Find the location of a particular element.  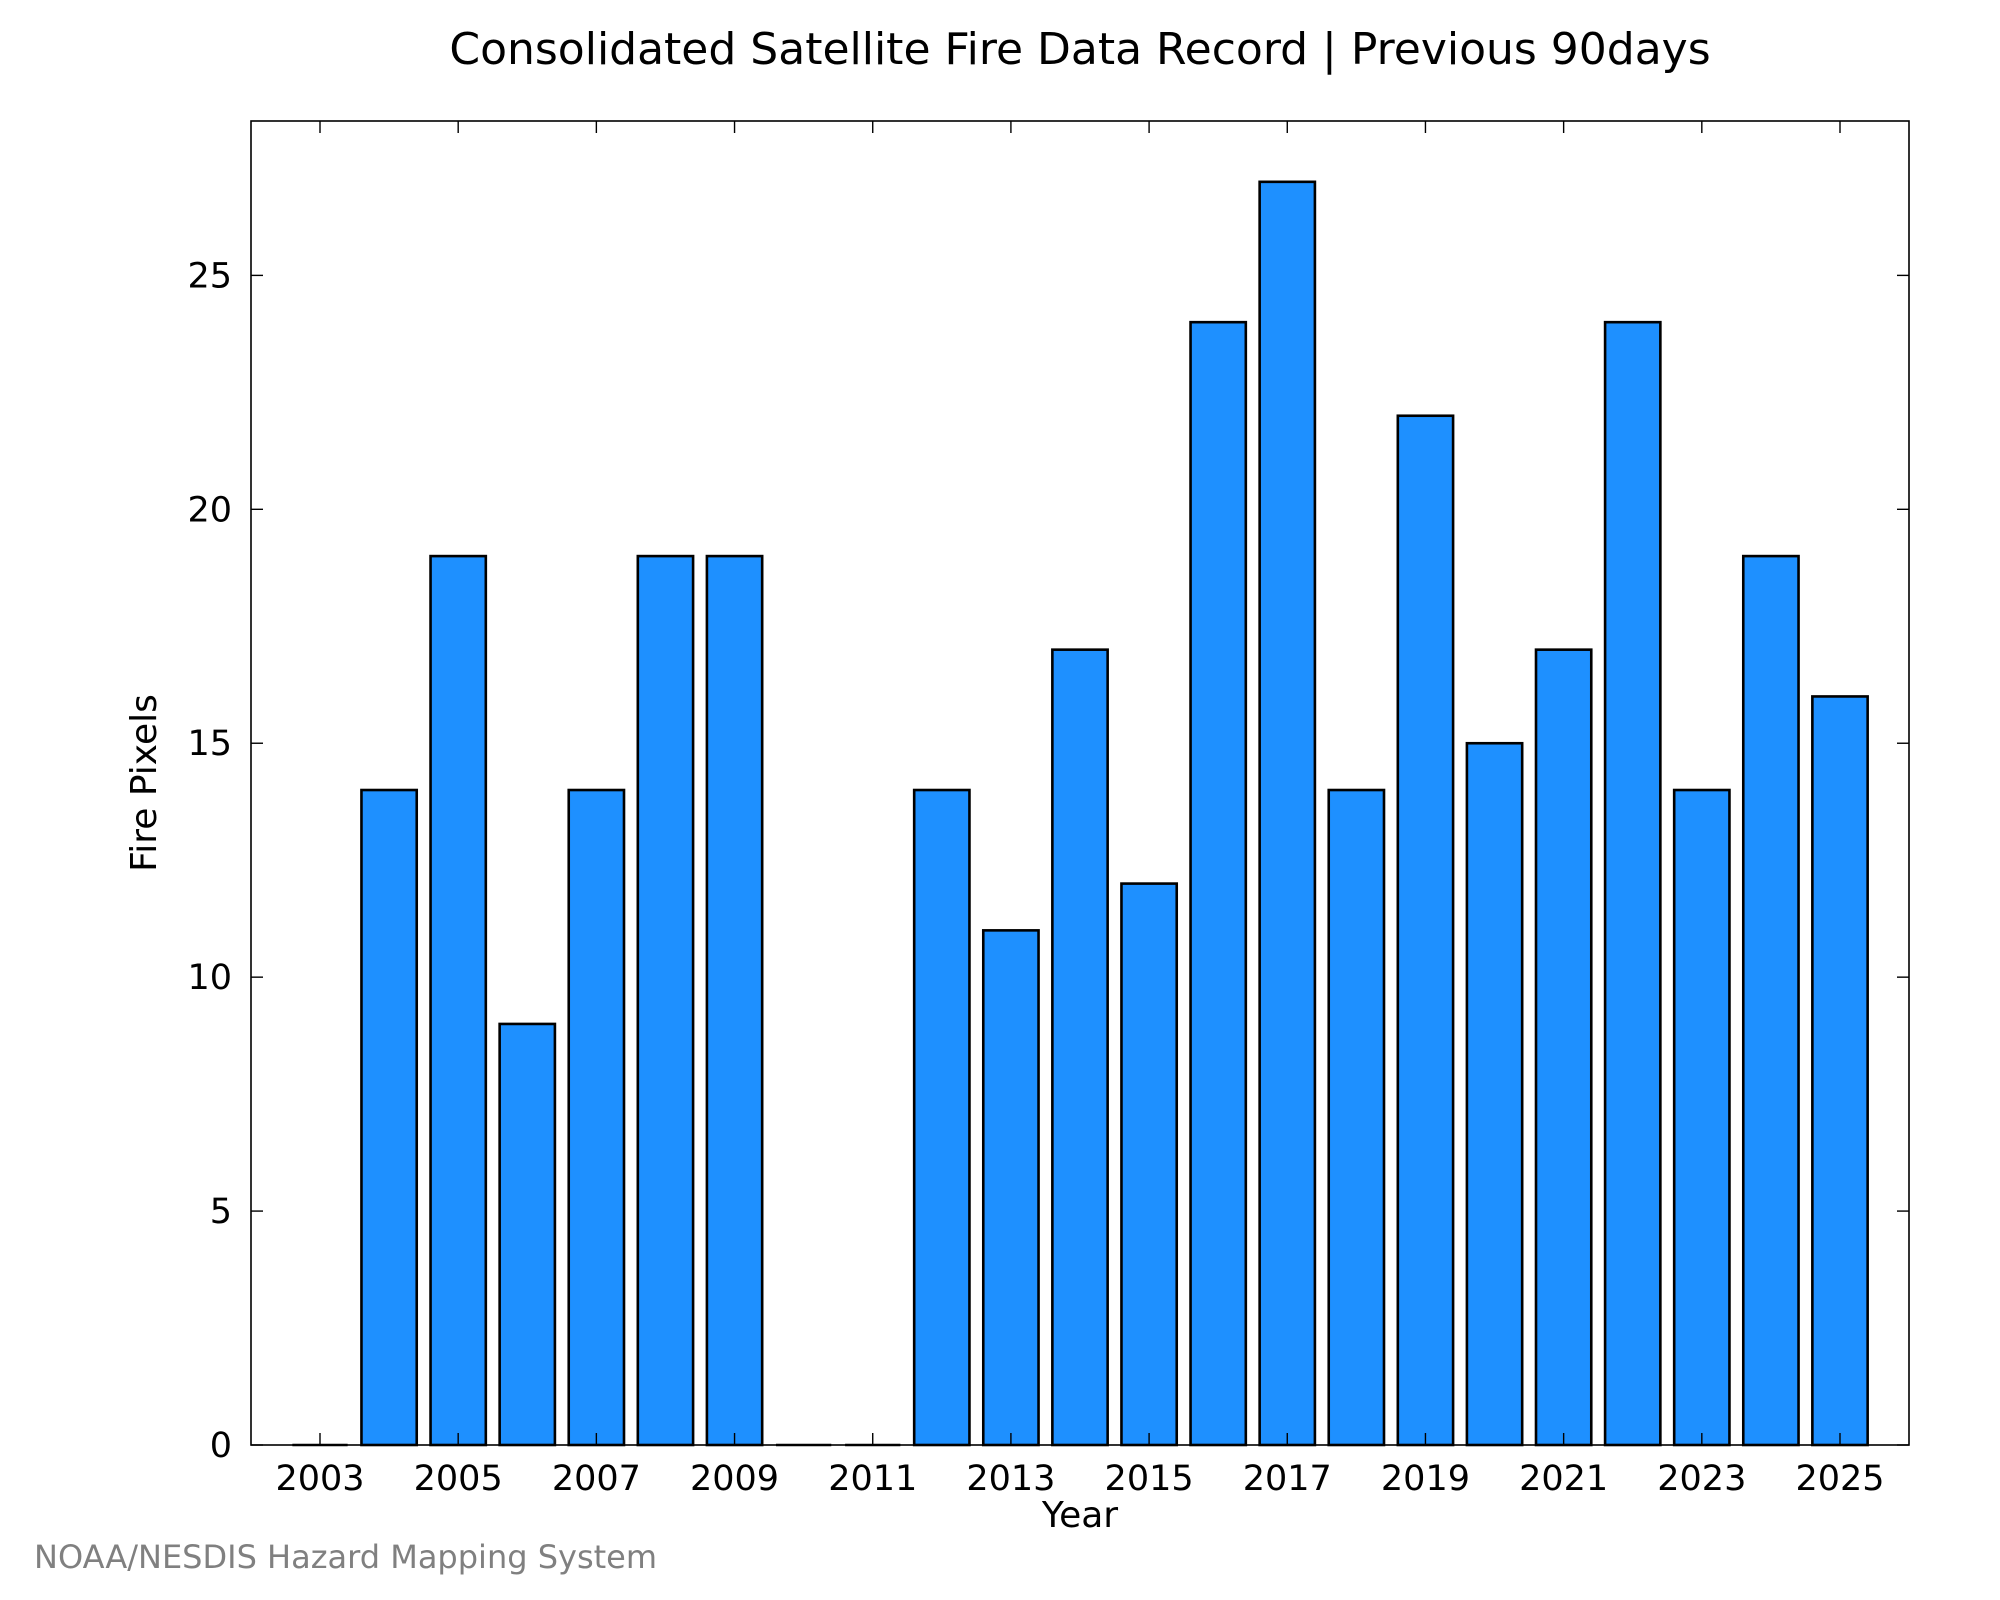

bar-2004 is located at coordinates (389, 1117).